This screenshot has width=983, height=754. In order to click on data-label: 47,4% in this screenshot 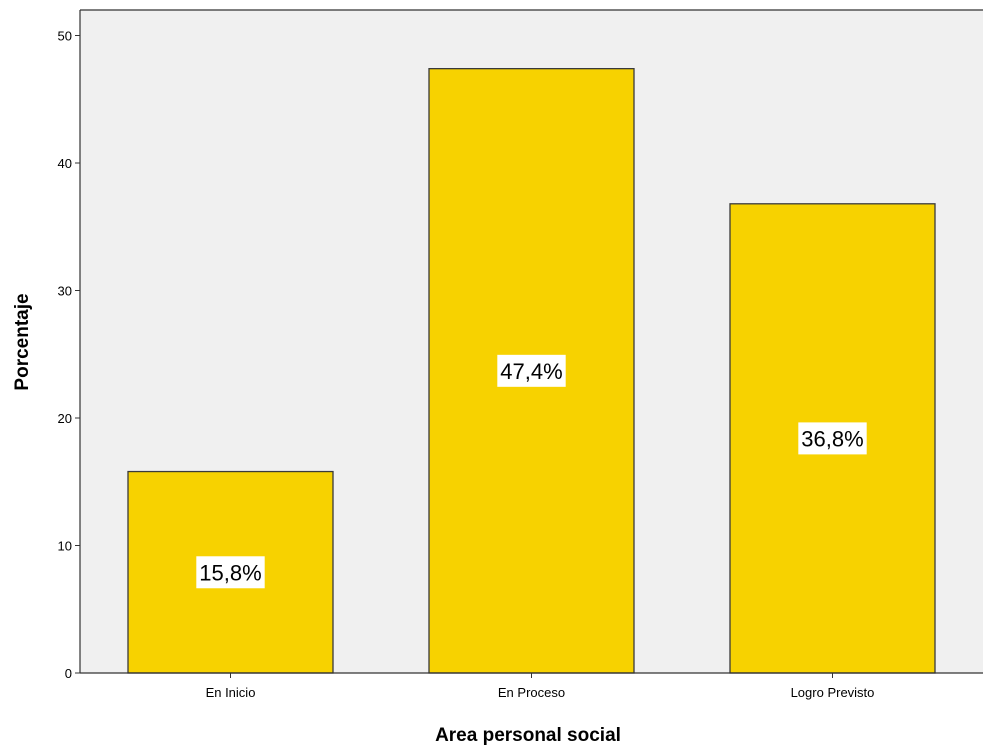, I will do `click(531, 370)`.